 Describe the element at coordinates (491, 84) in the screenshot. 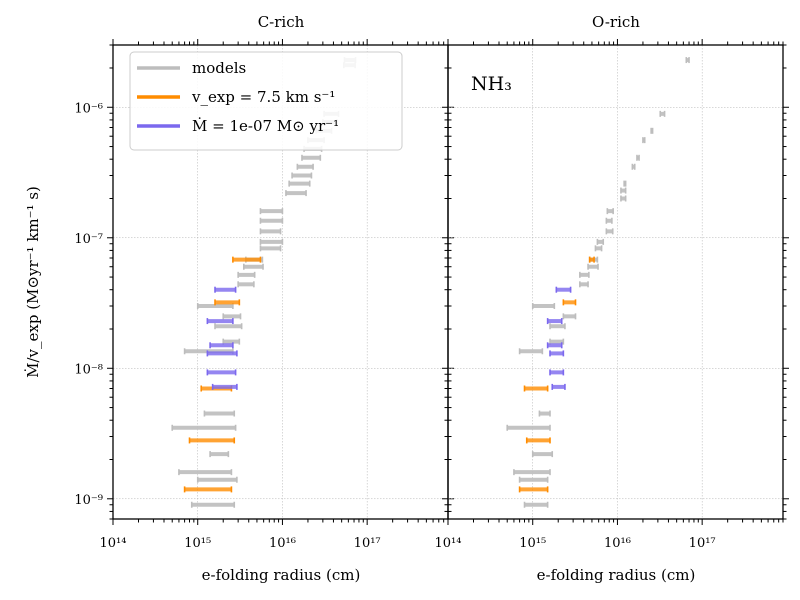

I see `species-annotation: NH₃` at that location.